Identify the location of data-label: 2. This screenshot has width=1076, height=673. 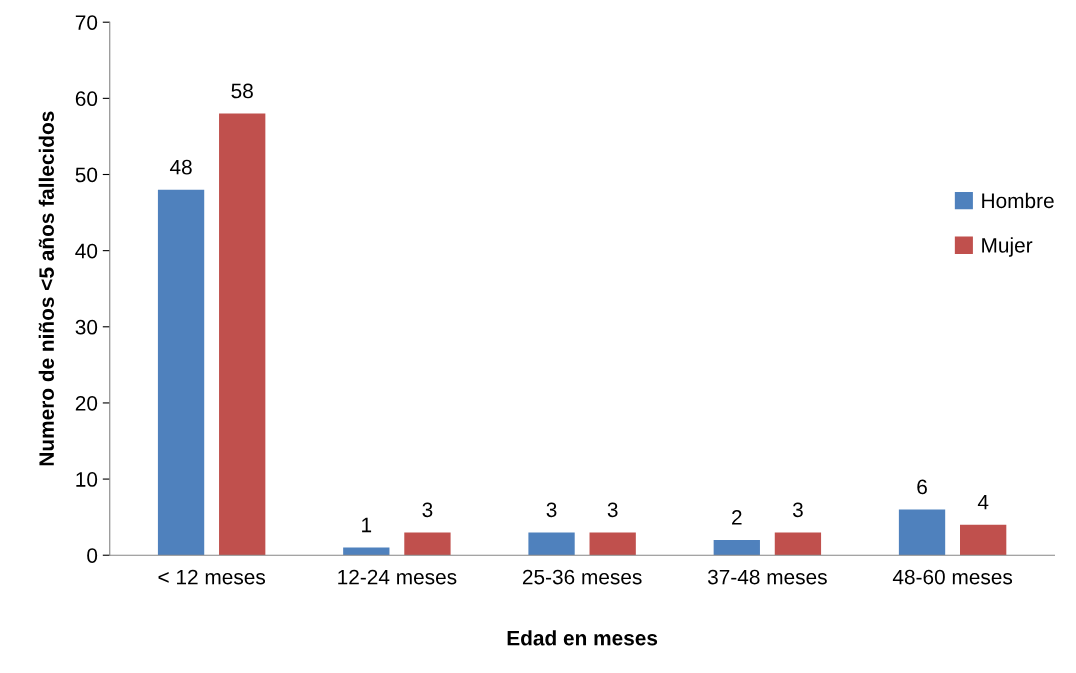
(737, 517).